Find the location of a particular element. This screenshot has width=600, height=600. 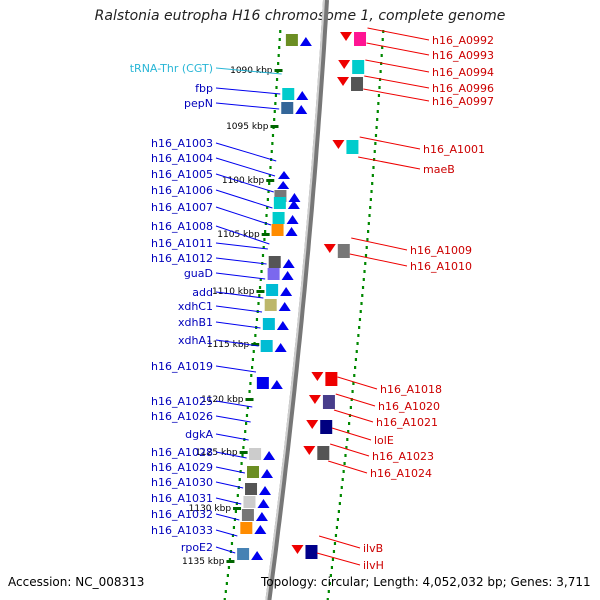

gene-label-right: h16_A1024 is located at coordinates (401, 473).